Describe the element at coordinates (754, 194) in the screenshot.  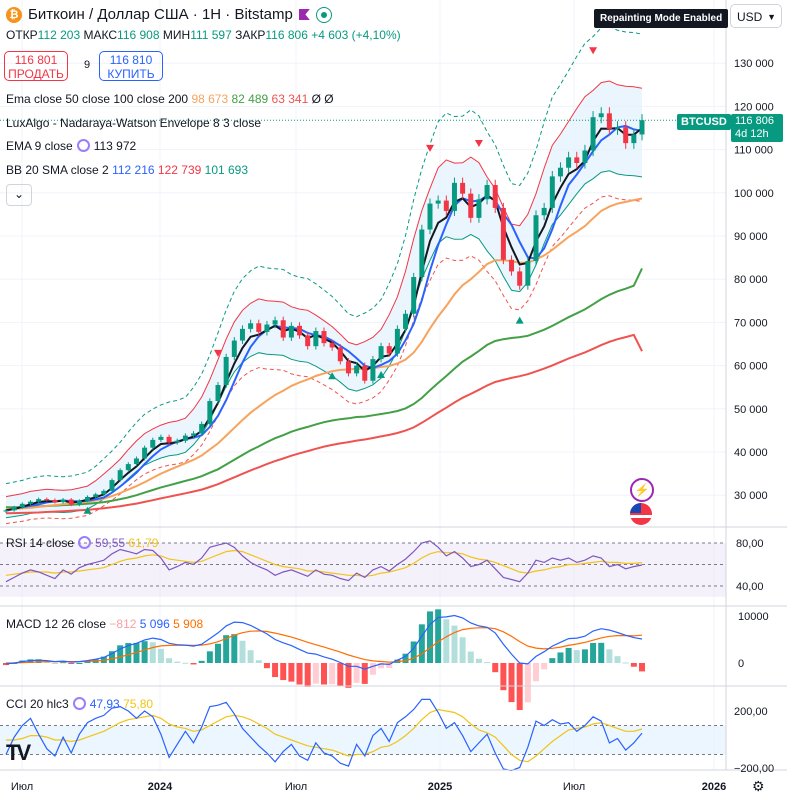
I see `price-tick-label: 100 000` at that location.